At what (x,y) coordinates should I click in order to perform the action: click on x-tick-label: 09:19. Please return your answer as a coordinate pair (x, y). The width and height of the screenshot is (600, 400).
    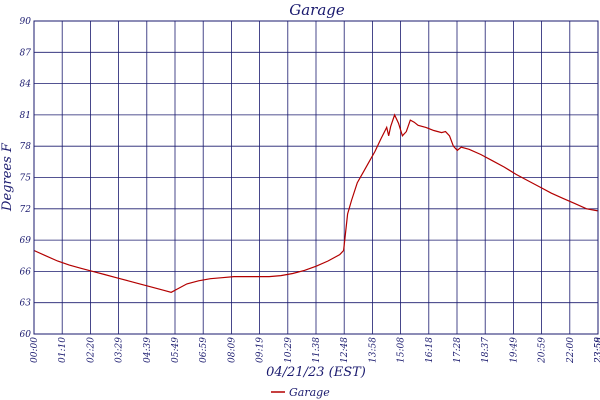
    Looking at the image, I should click on (261, 350).